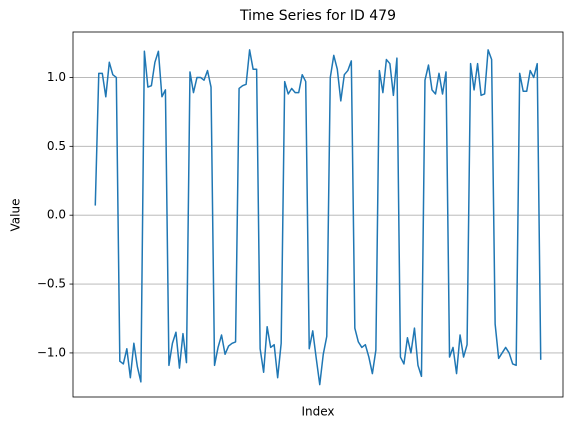 This screenshot has width=578, height=431. What do you see at coordinates (16, 215) in the screenshot?
I see `y-axis-label: Value` at bounding box center [16, 215].